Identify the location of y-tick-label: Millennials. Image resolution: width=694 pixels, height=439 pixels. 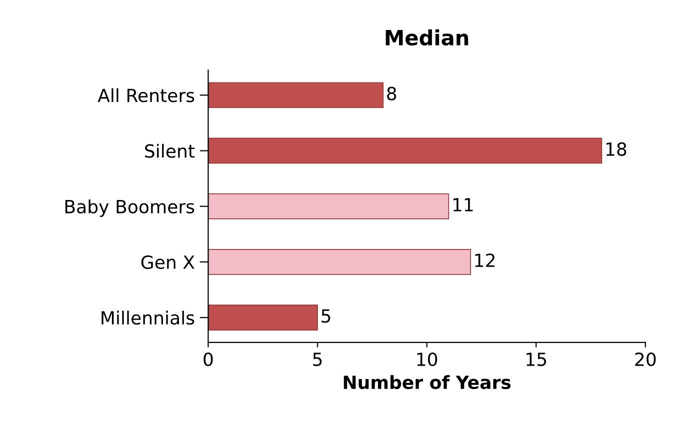
(148, 317).